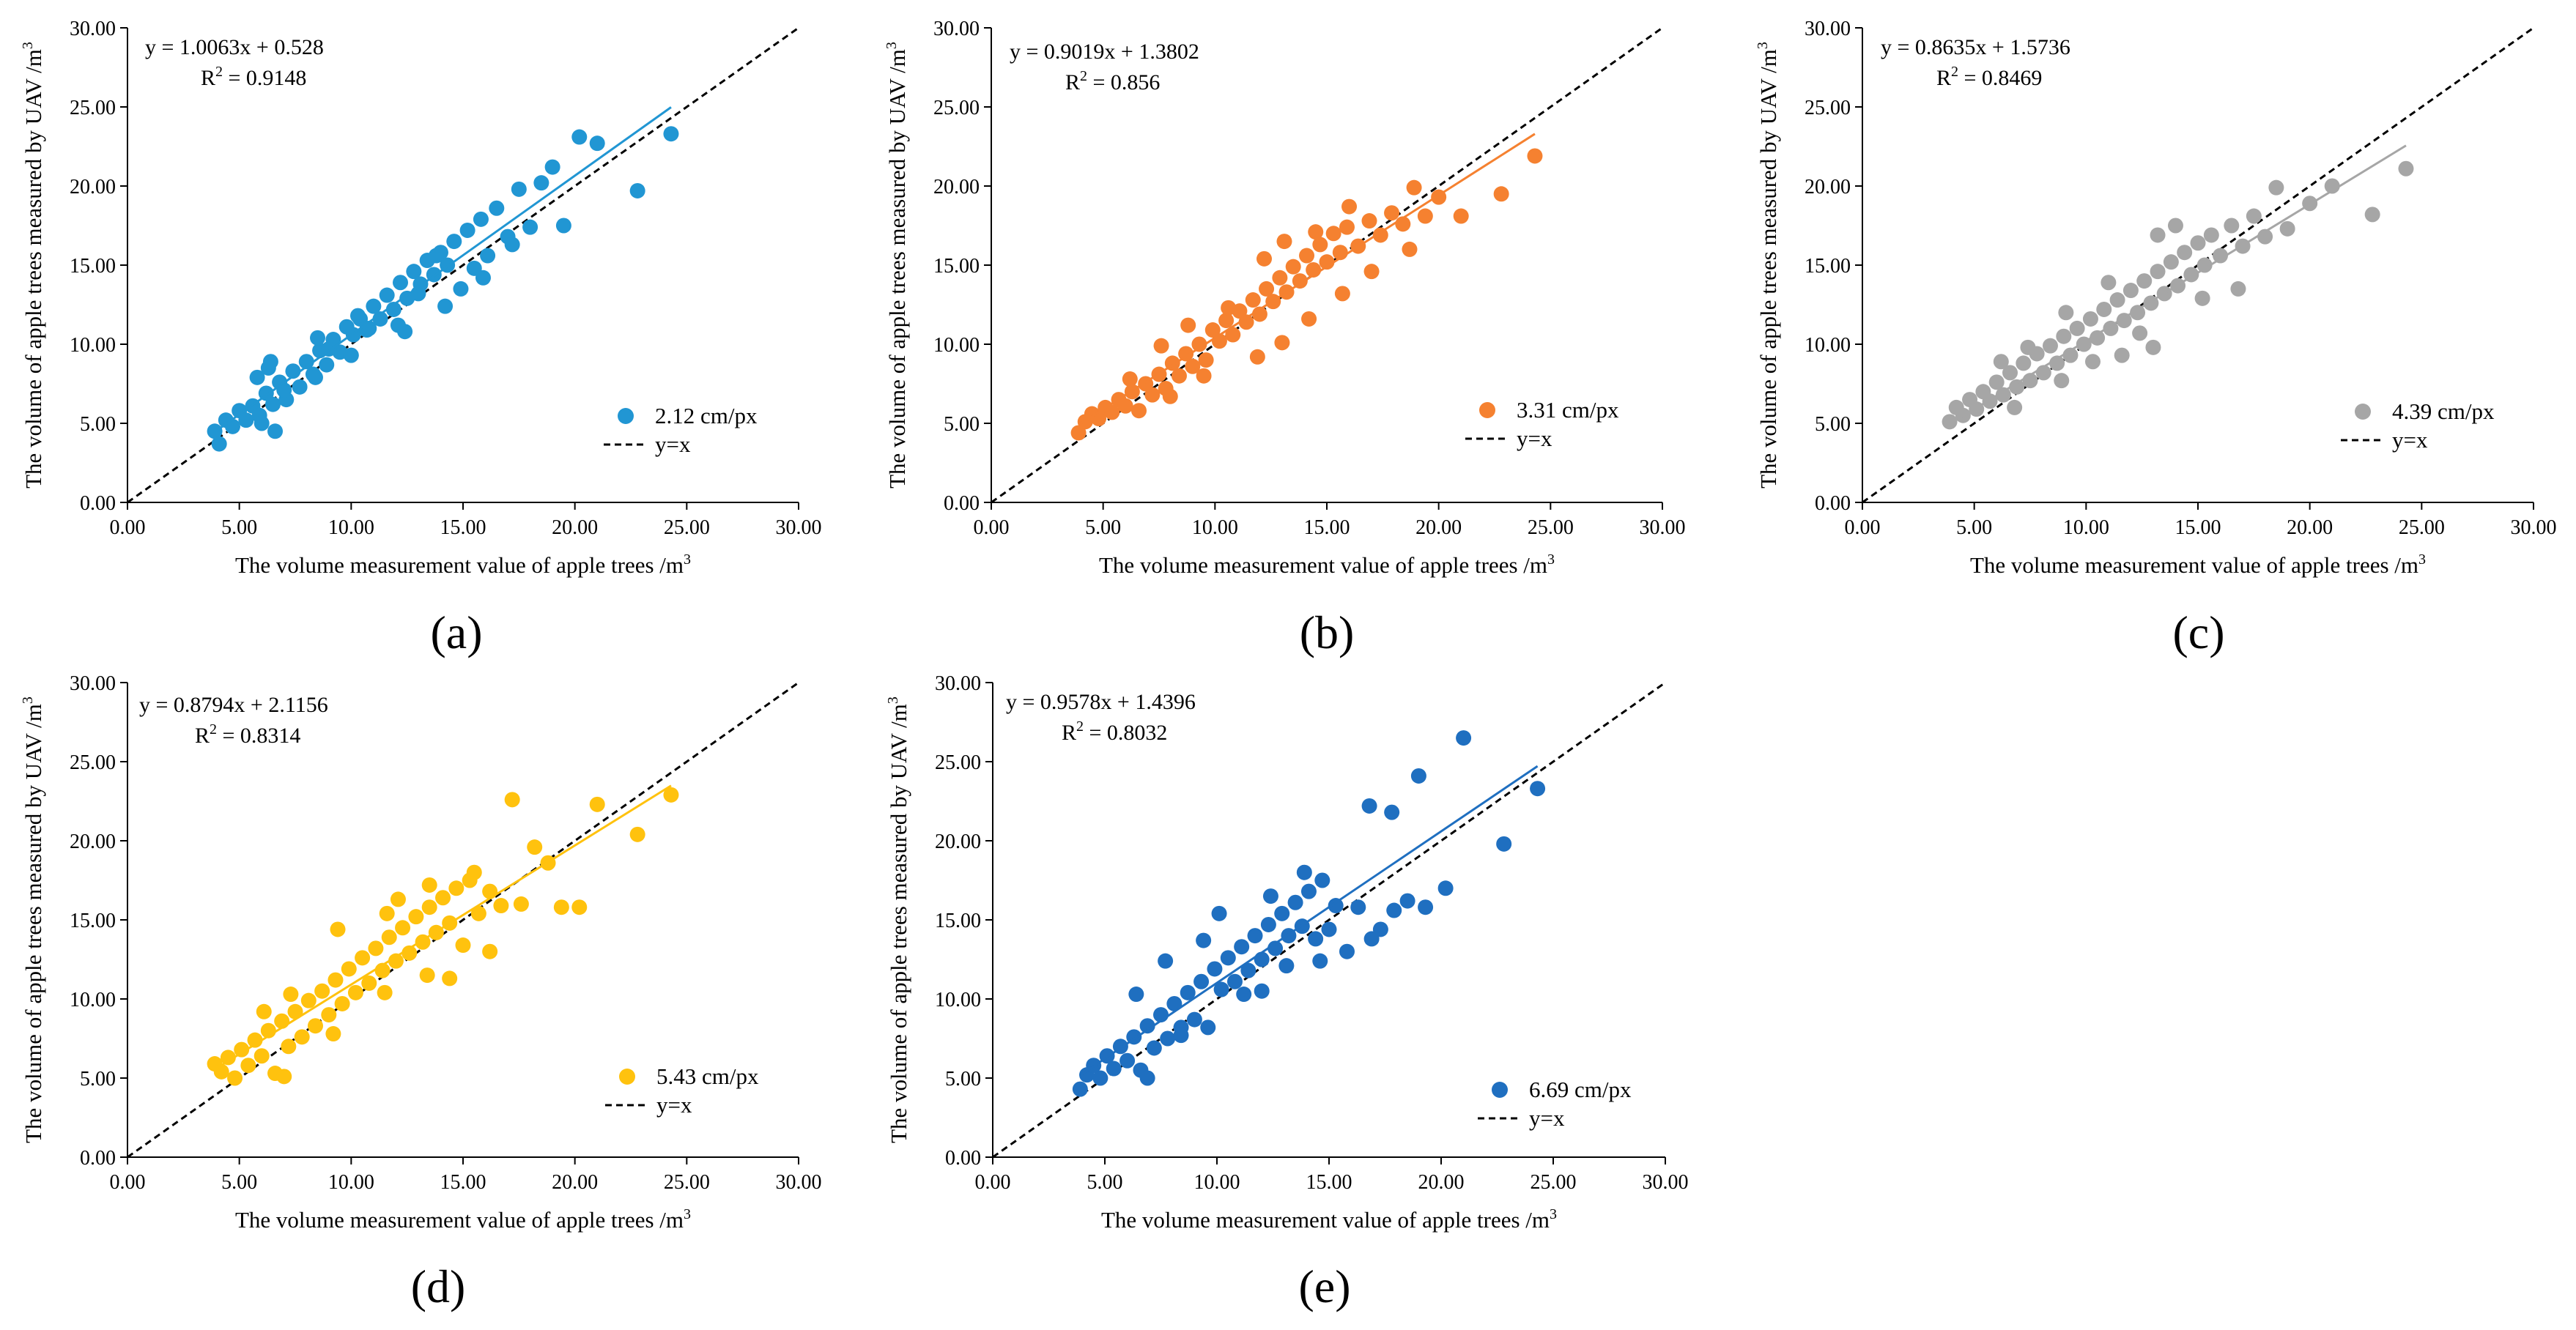  Describe the element at coordinates (892, 45) in the screenshot. I see `unit-superscript: 3` at that location.